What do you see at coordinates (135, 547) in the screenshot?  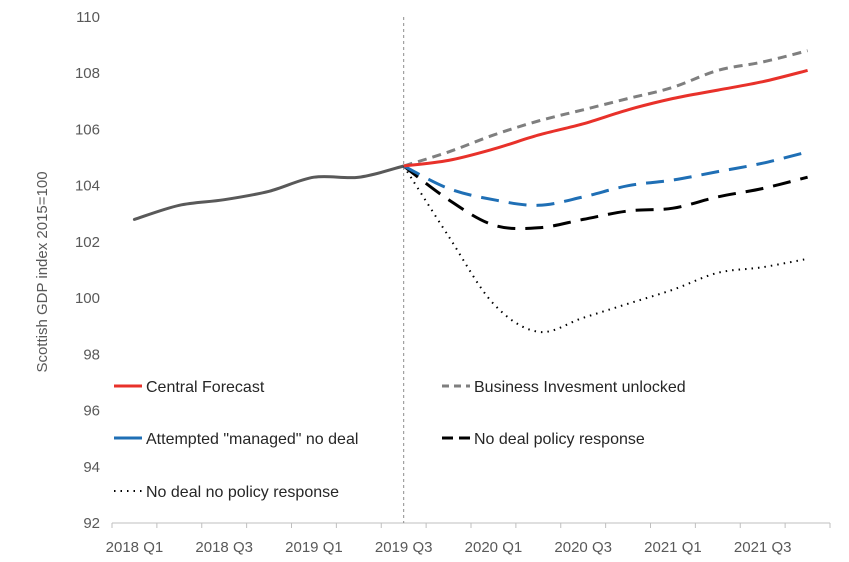 I see `x-tick-label: 2018 Q1` at bounding box center [135, 547].